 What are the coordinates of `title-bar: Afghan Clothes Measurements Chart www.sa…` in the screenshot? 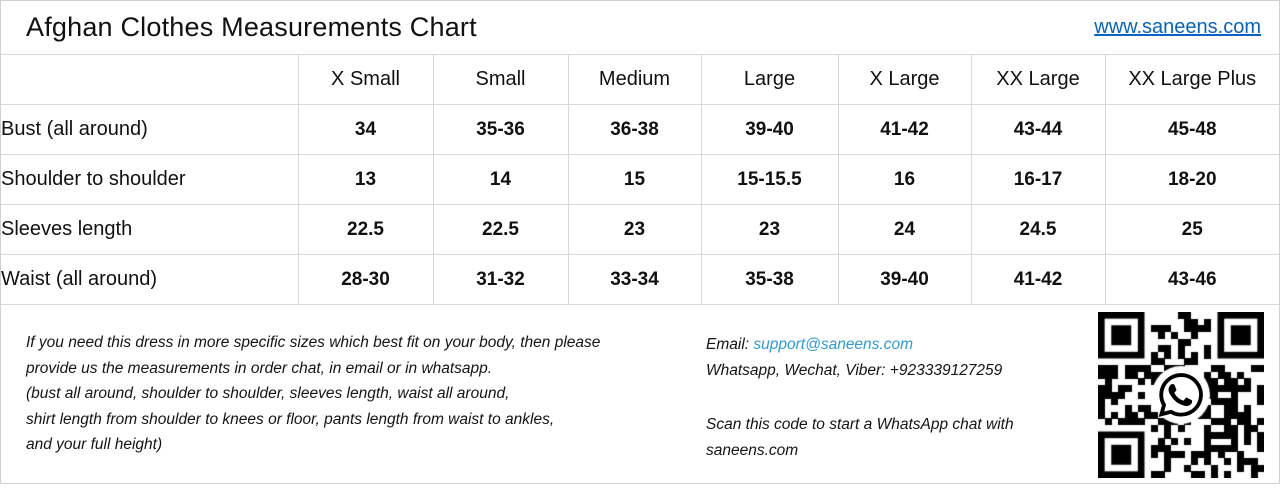 It's located at (640, 28).